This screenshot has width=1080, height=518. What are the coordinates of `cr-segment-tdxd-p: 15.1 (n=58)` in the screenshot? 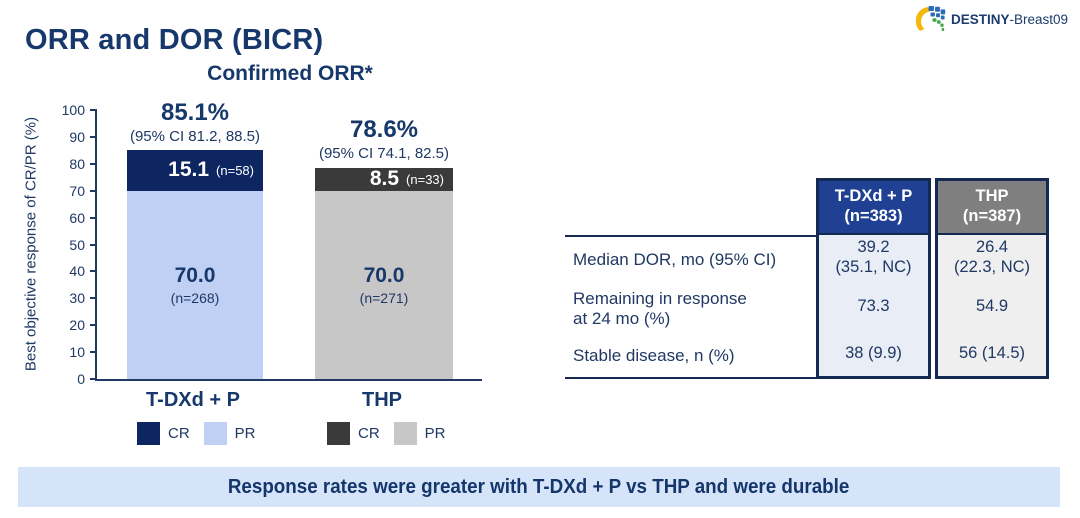 It's located at (195, 170).